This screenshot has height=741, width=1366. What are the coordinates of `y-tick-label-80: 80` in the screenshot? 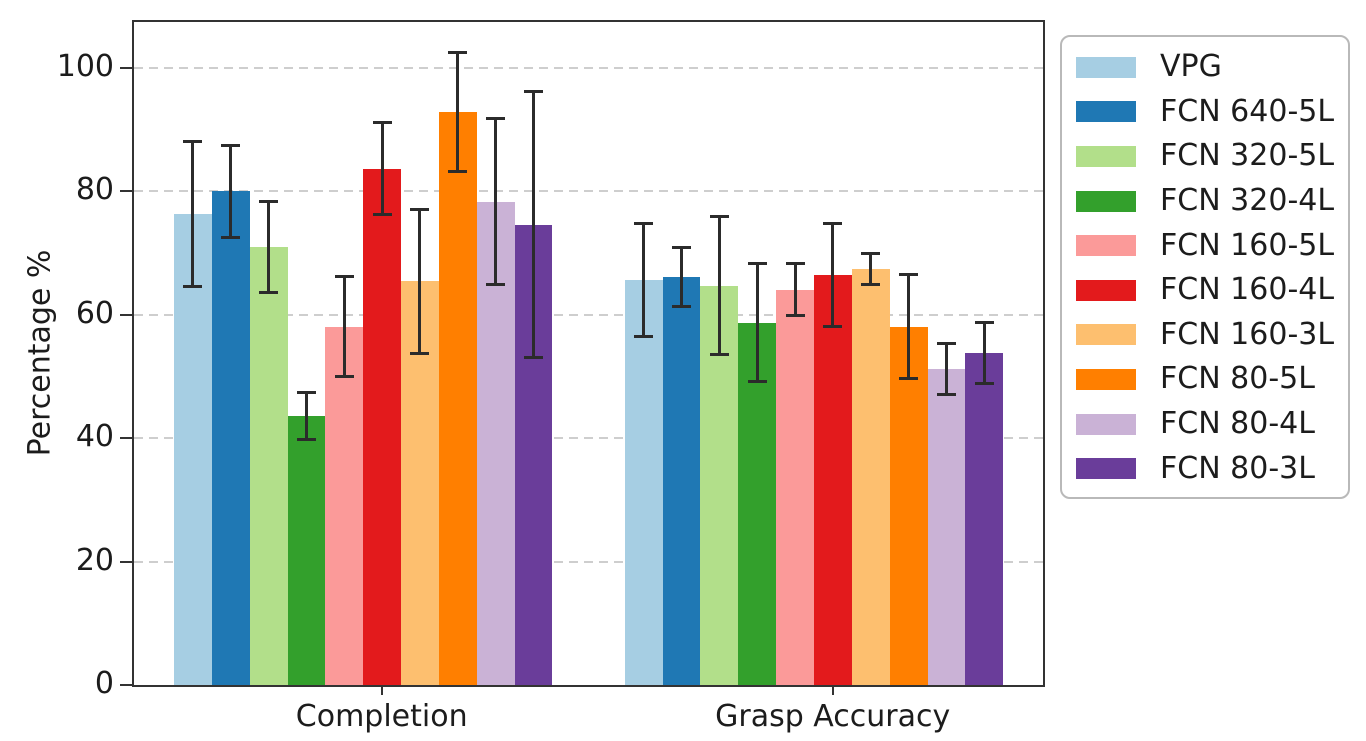 It's located at (94, 190).